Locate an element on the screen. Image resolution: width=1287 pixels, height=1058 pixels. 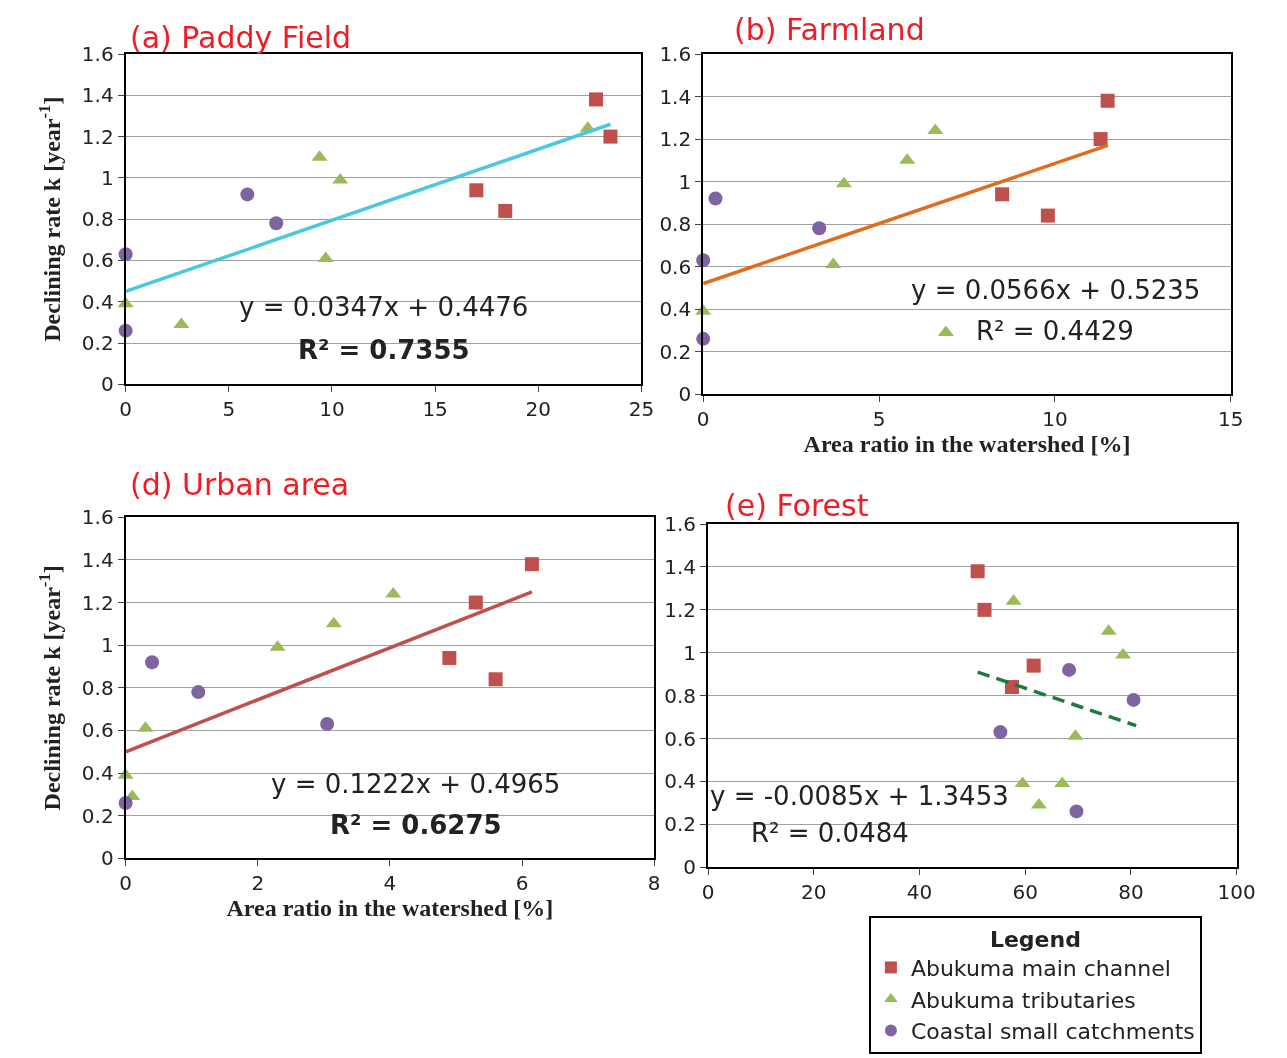
legend-label: Coastal small catchments is located at coordinates (1052, 1032).